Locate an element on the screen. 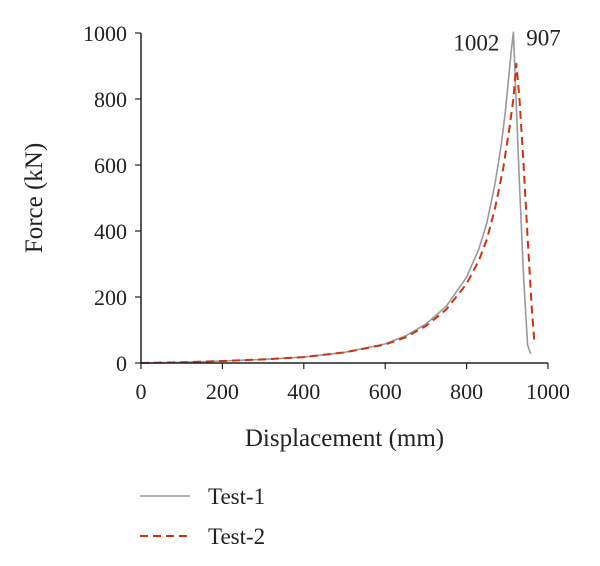 This screenshot has width=600, height=566. x-tick-label: 1000 is located at coordinates (548, 391).